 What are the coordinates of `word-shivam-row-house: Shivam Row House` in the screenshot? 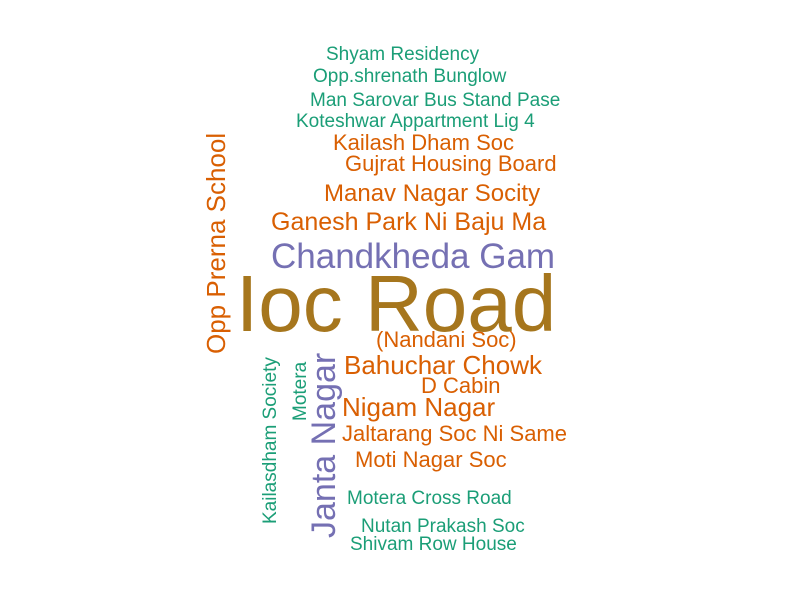 It's located at (433, 544).